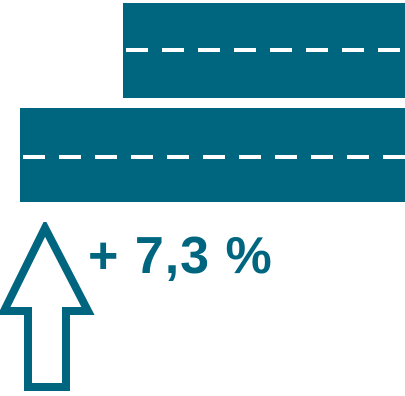 The width and height of the screenshot is (405, 396). I want to click on up-arrow-icon, so click(47, 306).